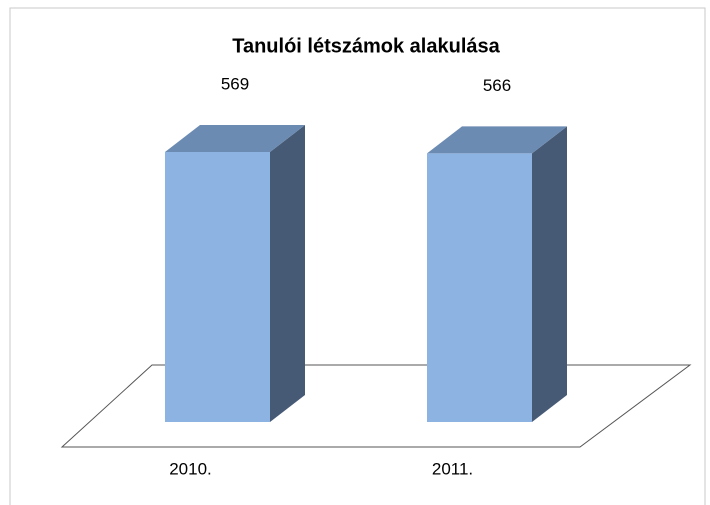 Image resolution: width=710 pixels, height=505 pixels. I want to click on chart-title: Tanulói létszámok alakulása, so click(366, 46).